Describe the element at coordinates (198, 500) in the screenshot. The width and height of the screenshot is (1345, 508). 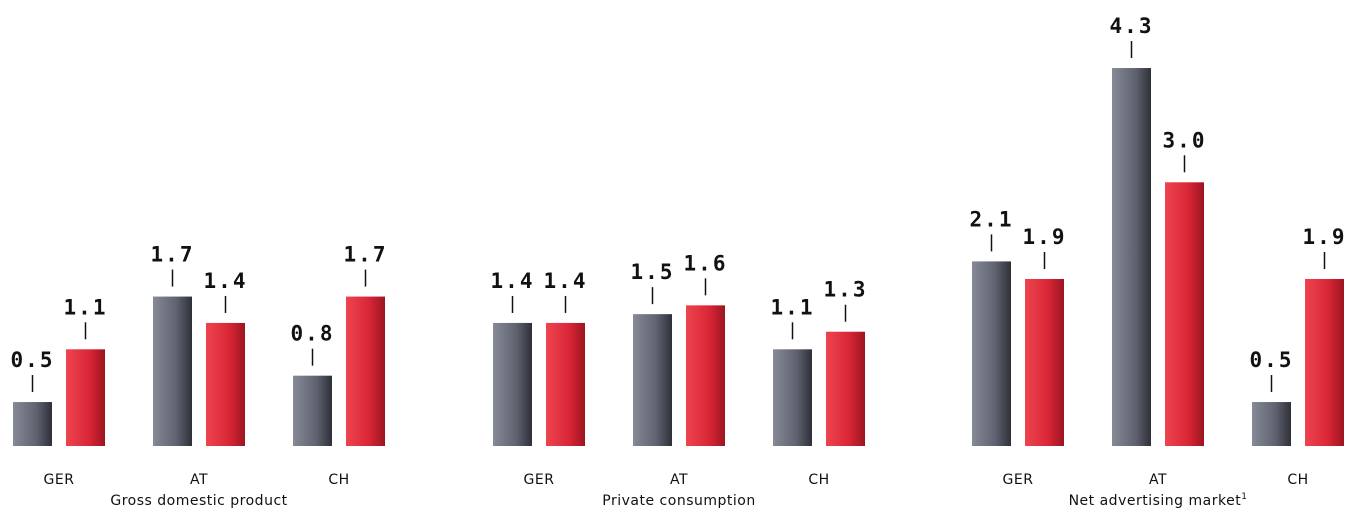
I see `panel-title: Gross domestic product` at that location.